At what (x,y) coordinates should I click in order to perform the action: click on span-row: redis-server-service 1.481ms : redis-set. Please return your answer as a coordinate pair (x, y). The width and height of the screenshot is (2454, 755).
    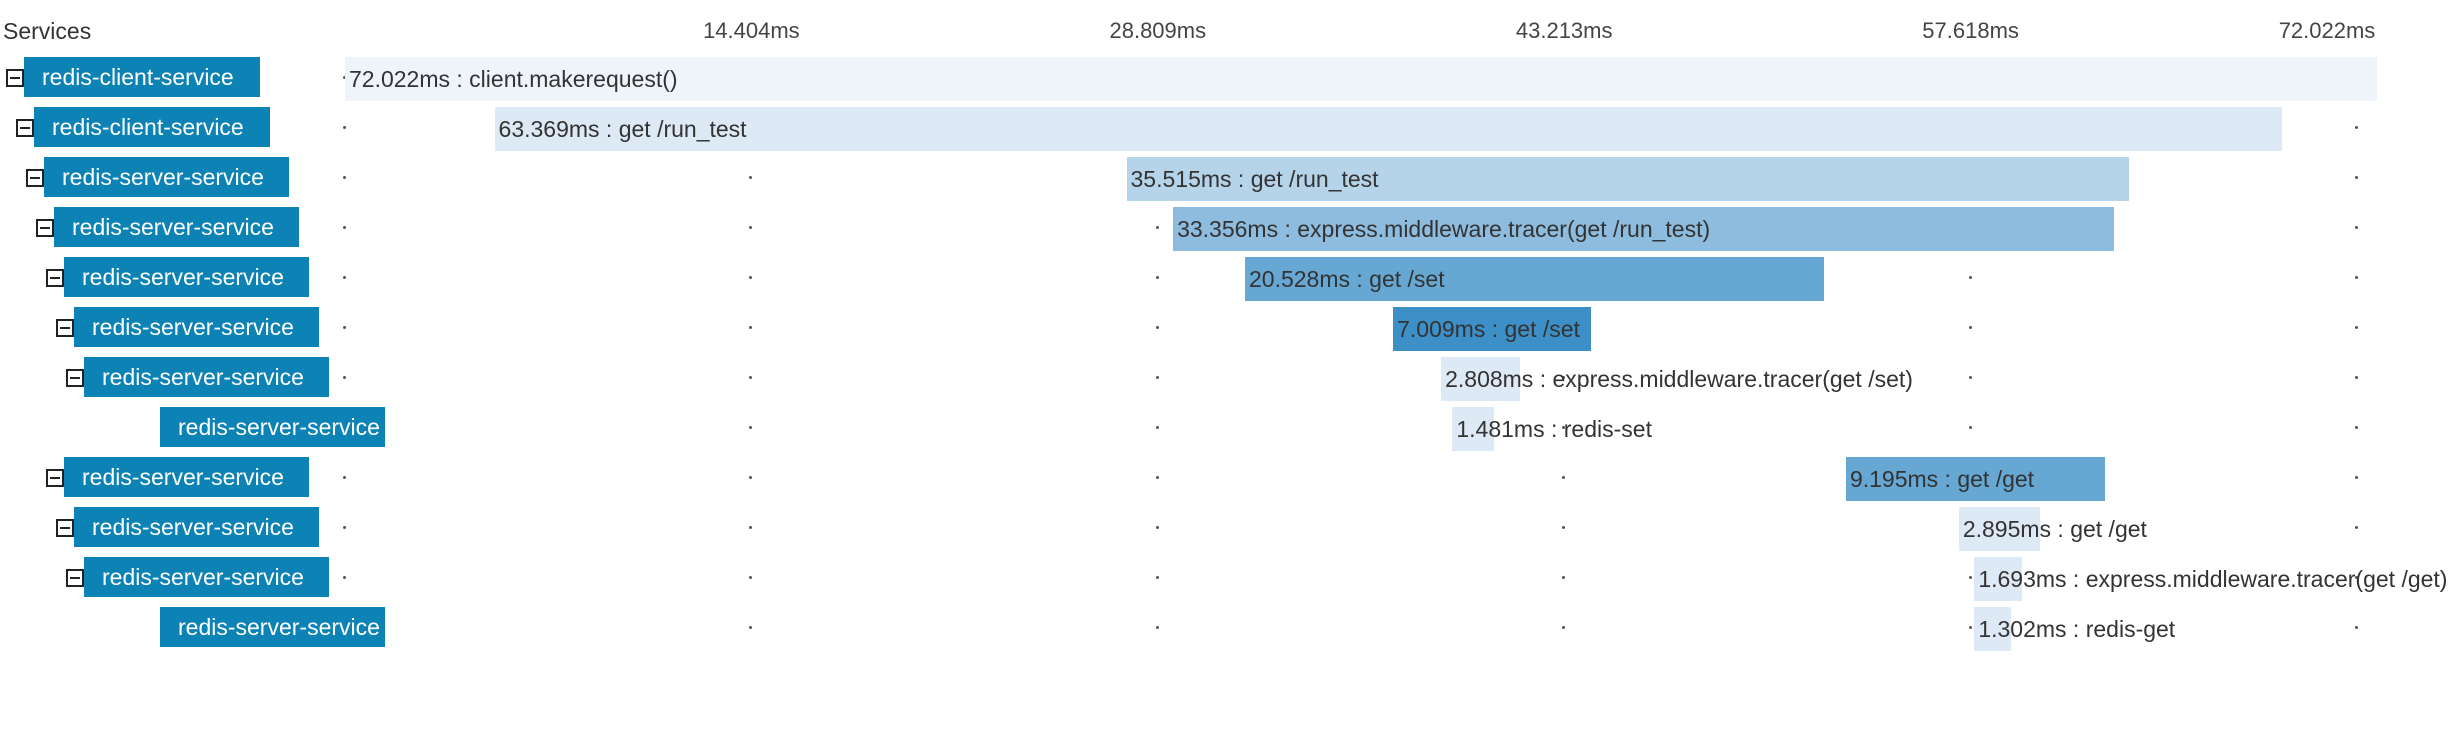
    Looking at the image, I should click on (1227, 428).